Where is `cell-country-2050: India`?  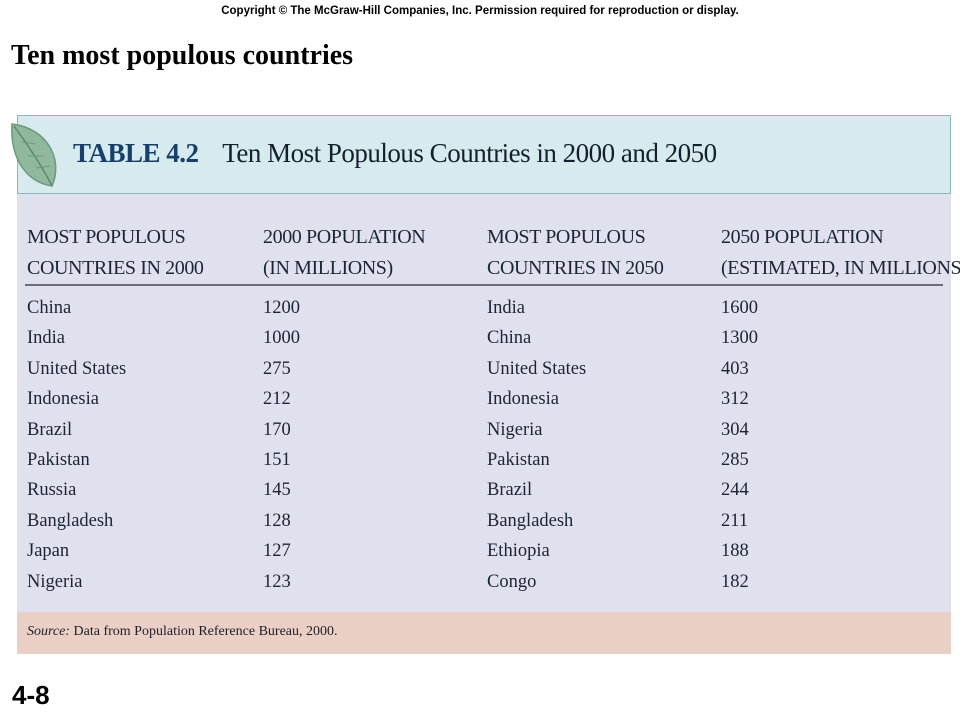 cell-country-2050: India is located at coordinates (506, 308).